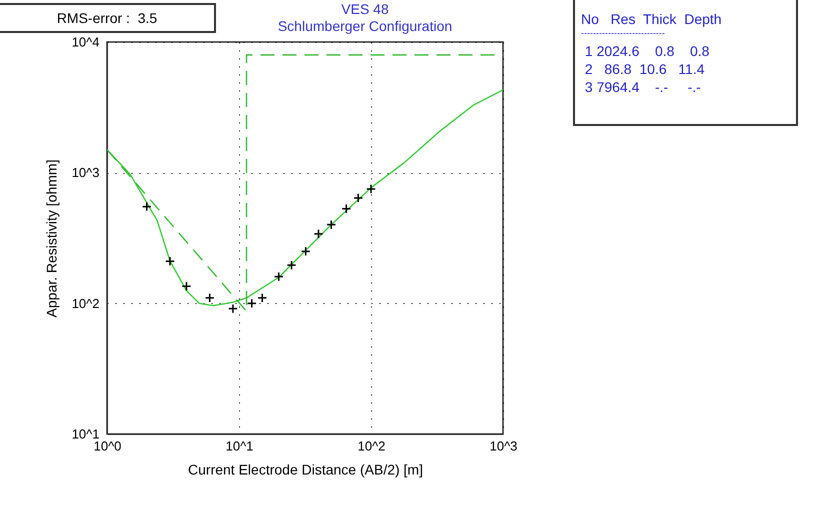 The width and height of the screenshot is (832, 513). What do you see at coordinates (372, 446) in the screenshot?
I see `x-tick-label: 10^2` at bounding box center [372, 446].